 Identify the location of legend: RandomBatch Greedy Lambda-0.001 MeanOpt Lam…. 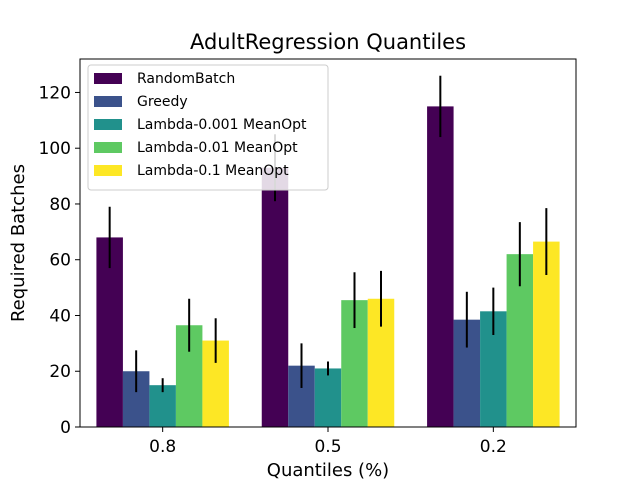
(208, 127).